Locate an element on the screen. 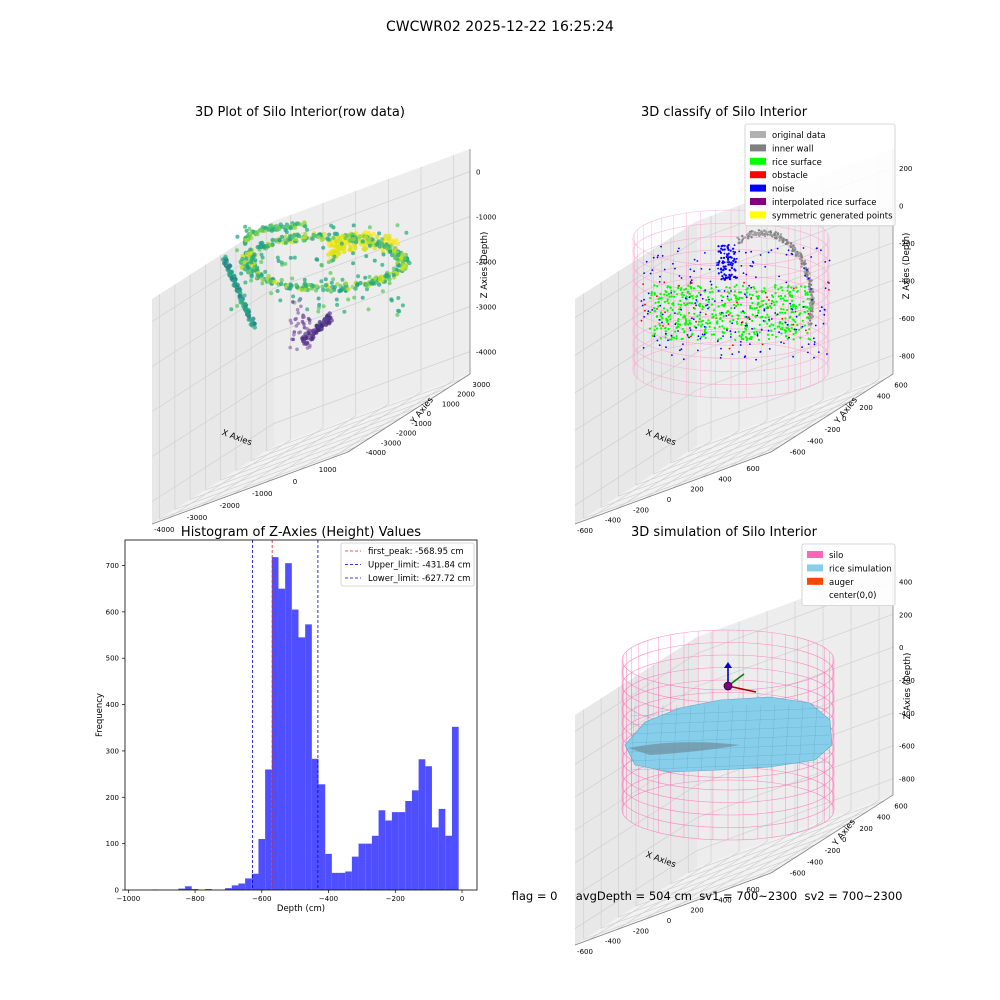 The width and height of the screenshot is (1000, 1000). y-tick-label: 3000 is located at coordinates (481, 385).